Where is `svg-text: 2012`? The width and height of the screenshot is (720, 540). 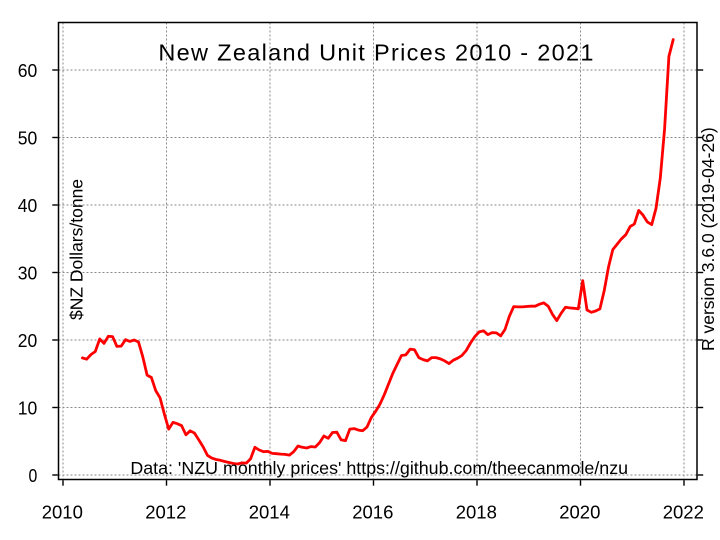
svg-text: 2012 is located at coordinates (165, 512).